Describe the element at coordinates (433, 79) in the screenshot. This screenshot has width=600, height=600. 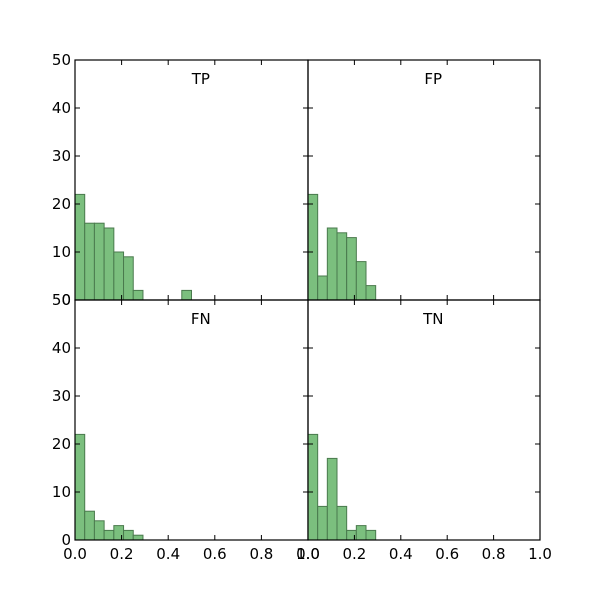
I see `panel-title: FP` at that location.